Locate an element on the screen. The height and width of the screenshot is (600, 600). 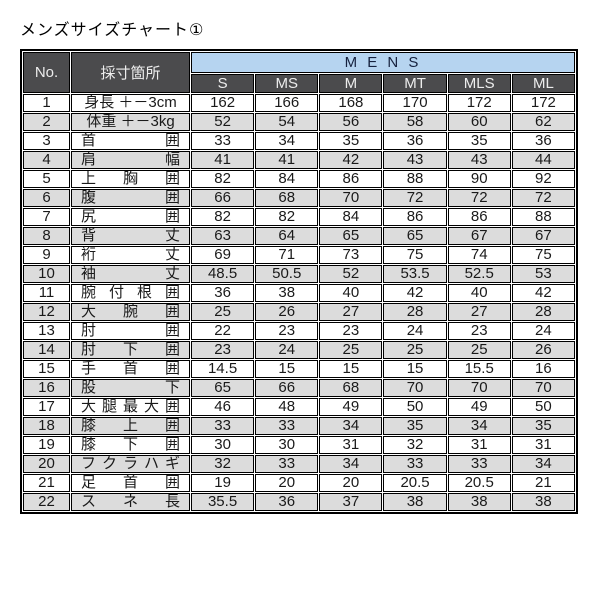
size-value: 84 is located at coordinates (351, 217).